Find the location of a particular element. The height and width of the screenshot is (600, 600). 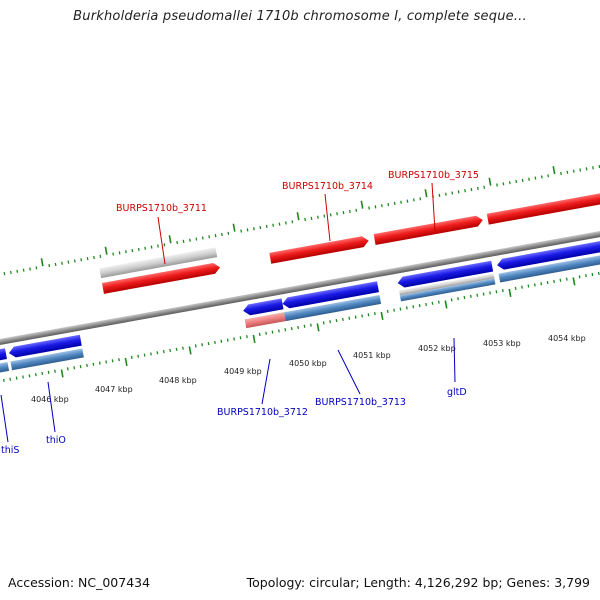

gene-label-thiO: thiO is located at coordinates (56, 440).